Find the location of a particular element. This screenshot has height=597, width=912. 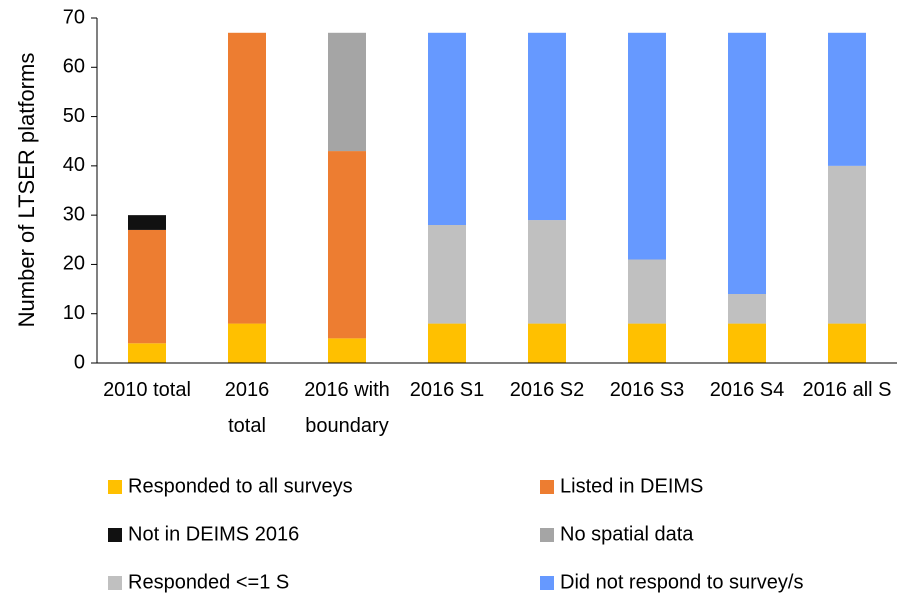

y-tick-label: 60 is located at coordinates (74, 67).